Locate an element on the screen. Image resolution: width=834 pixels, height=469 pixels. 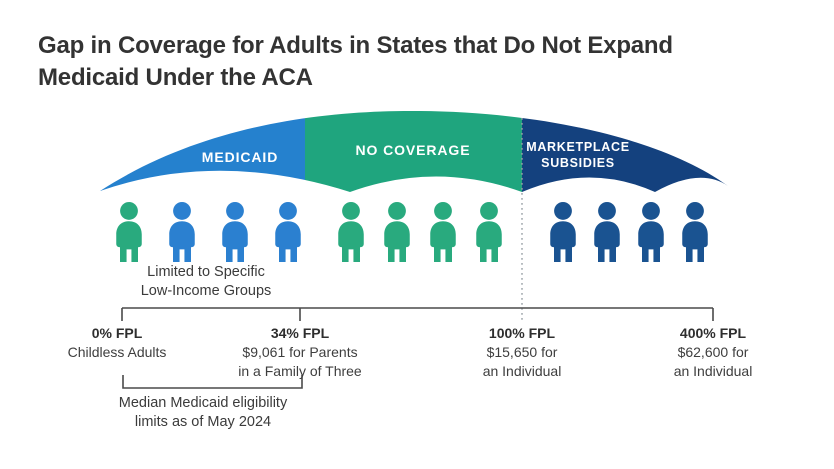
fpl-value: 0% FPL is located at coordinates (117, 333).